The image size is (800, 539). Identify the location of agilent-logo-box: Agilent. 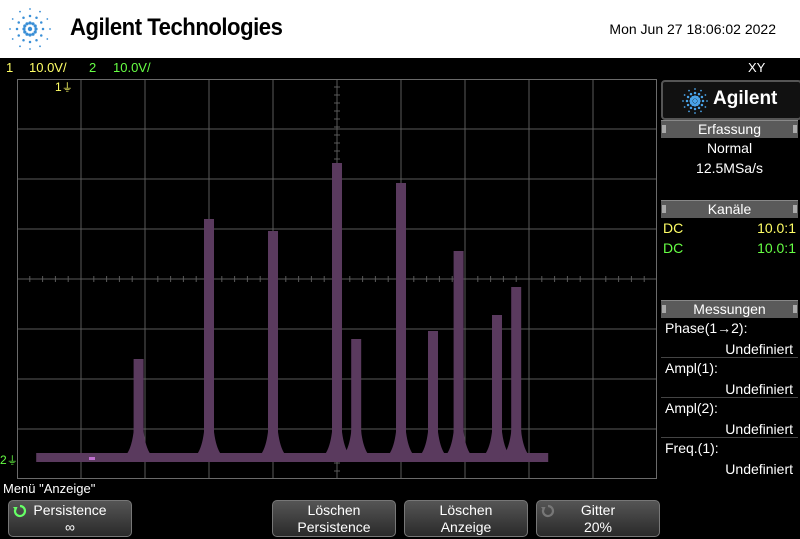
(730, 100).